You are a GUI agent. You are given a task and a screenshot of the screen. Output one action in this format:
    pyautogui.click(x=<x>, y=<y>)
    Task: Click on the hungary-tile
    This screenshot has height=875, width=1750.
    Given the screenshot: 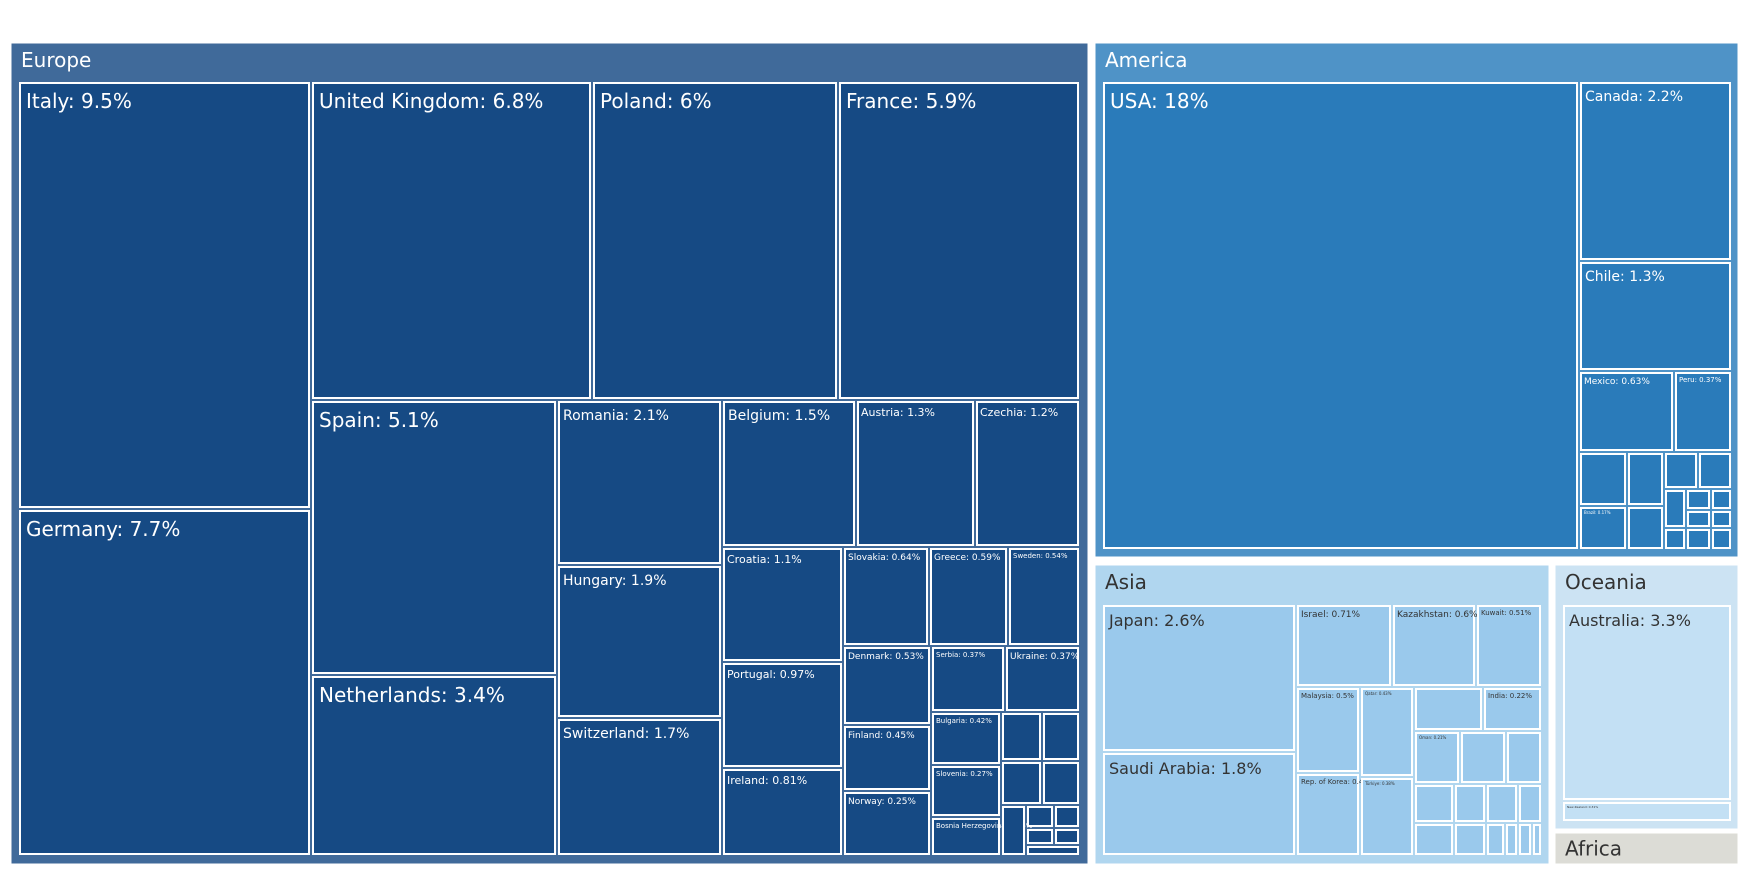 What is the action you would take?
    pyautogui.click(x=639, y=641)
    